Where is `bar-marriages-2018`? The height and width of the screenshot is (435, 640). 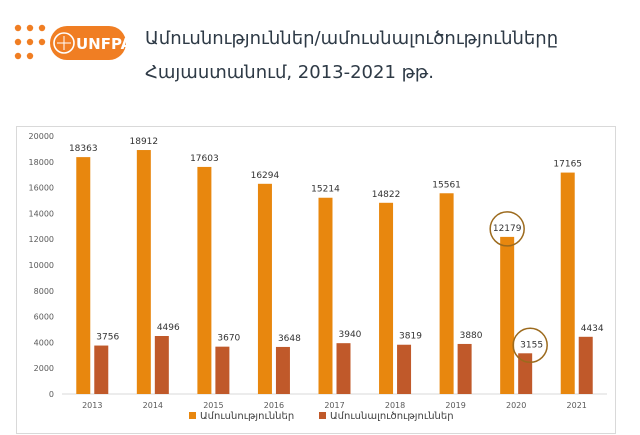
bar-marriages-2018 is located at coordinates (386, 298).